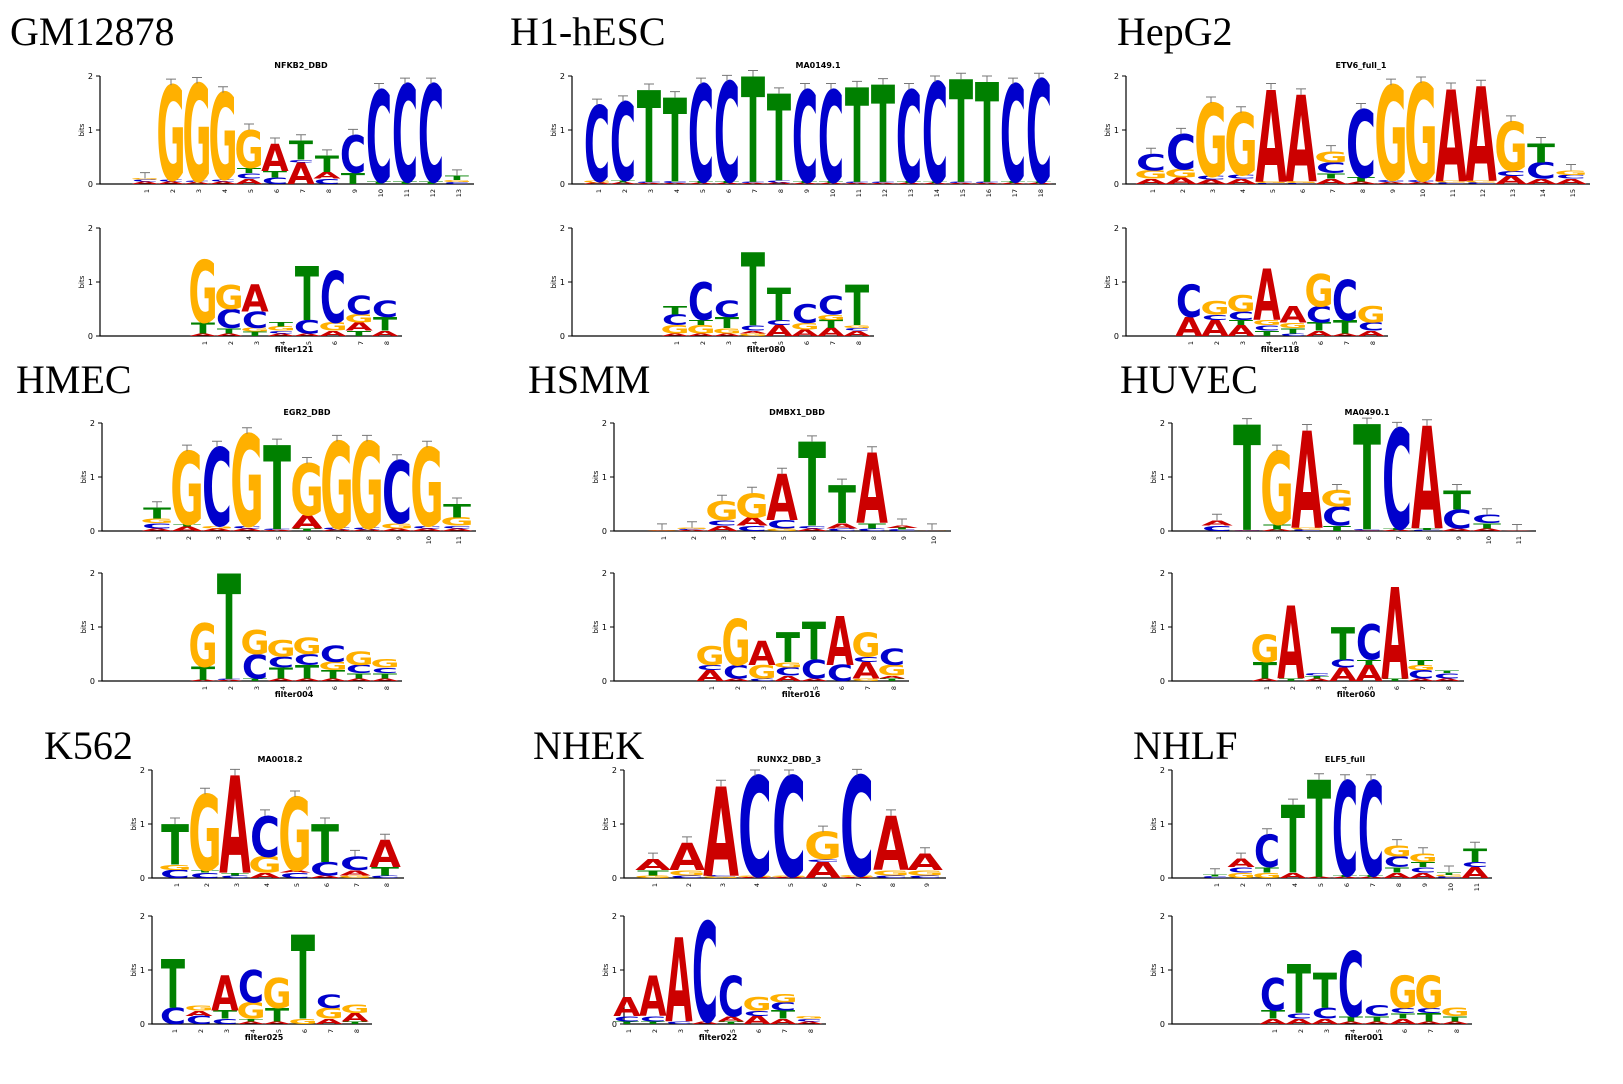  What do you see at coordinates (1373, 343) in the screenshot?
I see `position-label: 8` at bounding box center [1373, 343].